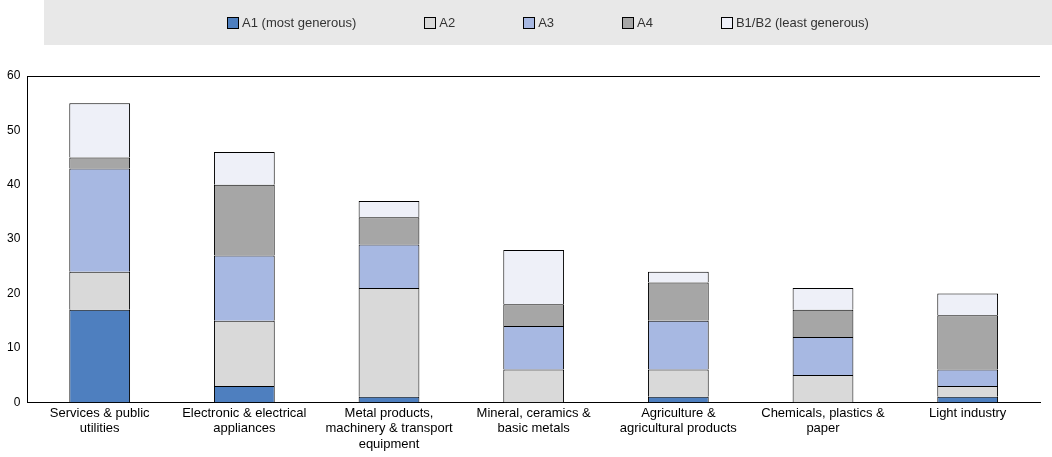  I want to click on legend-label: A4, so click(645, 22).